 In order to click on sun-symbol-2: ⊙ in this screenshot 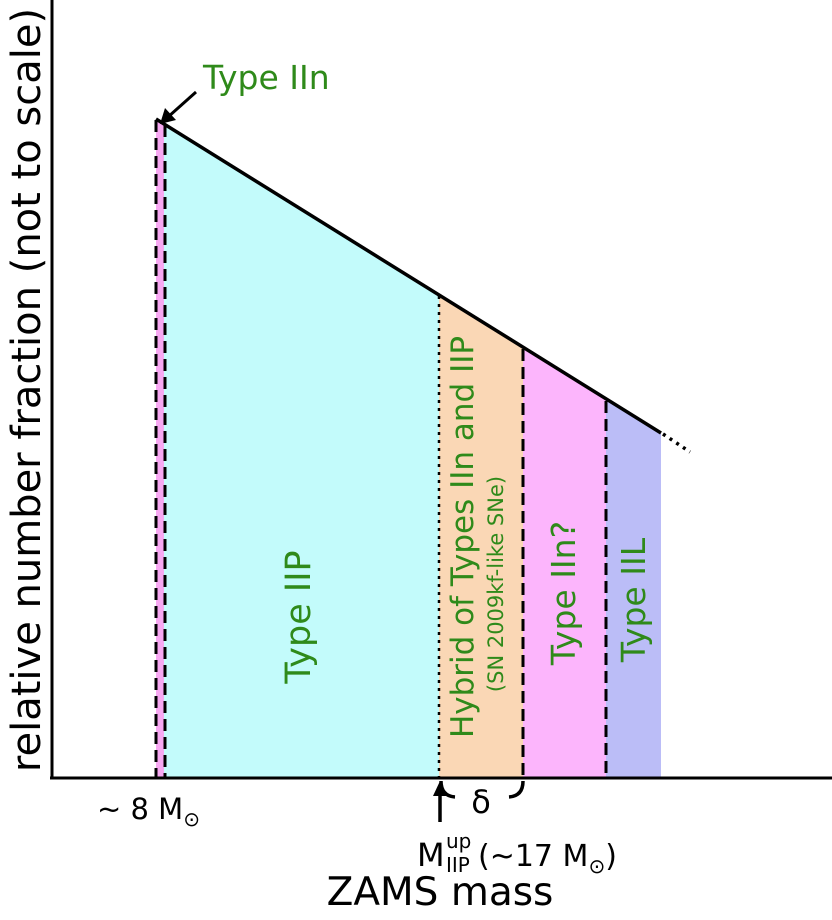, I will do `click(596, 866)`.